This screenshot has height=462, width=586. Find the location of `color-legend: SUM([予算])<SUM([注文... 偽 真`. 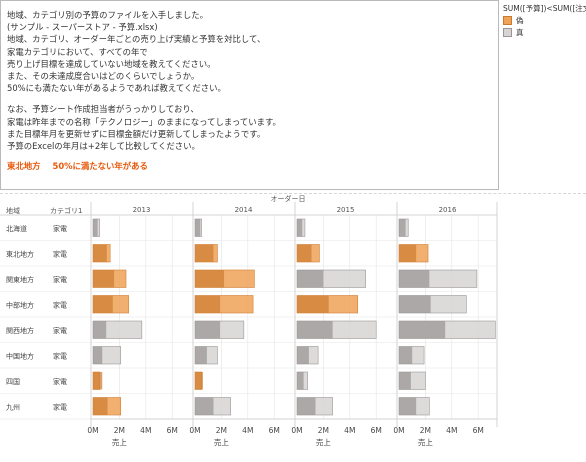

color-legend: SUM([予算])<SUM([注文... 偽 真 is located at coordinates (544, 20).